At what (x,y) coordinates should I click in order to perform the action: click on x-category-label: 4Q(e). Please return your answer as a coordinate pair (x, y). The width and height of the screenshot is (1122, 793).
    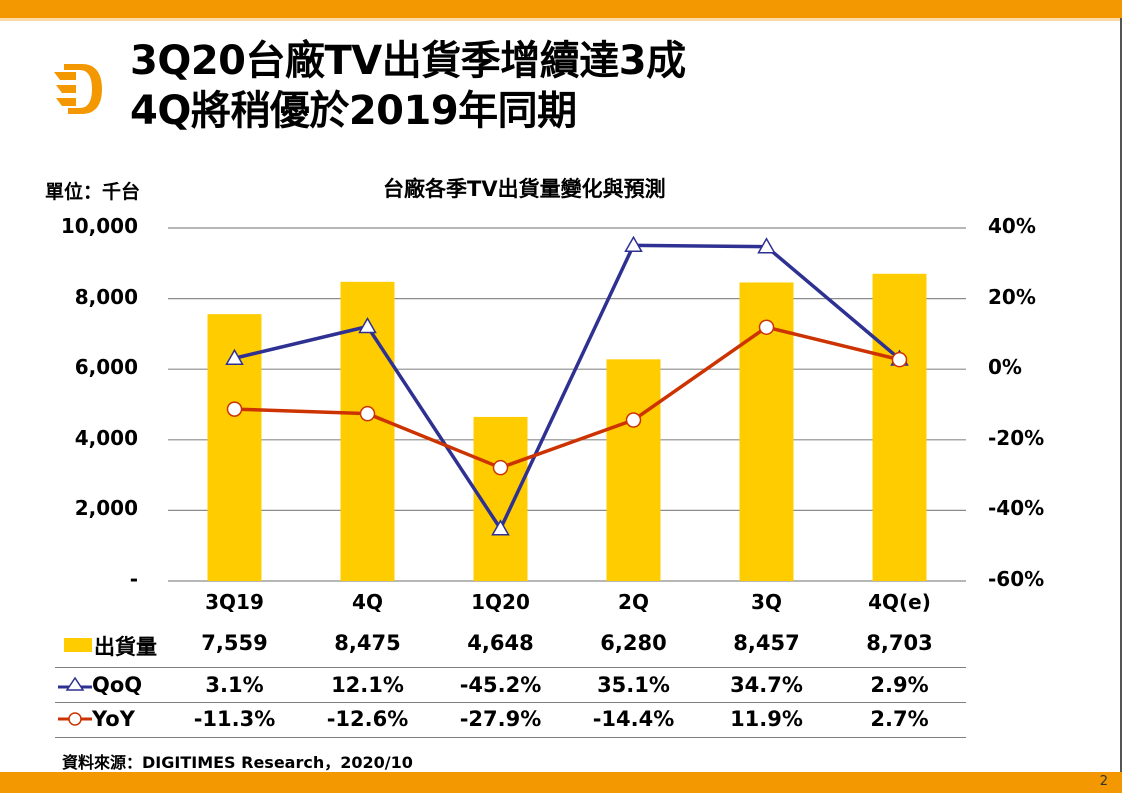
    Looking at the image, I should click on (899, 602).